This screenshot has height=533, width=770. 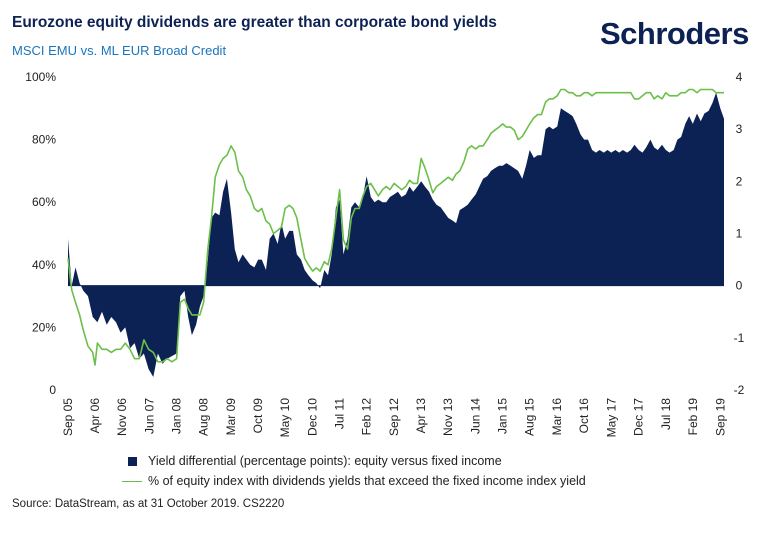 I want to click on y-right-tick-label: 1, so click(x=739, y=234).